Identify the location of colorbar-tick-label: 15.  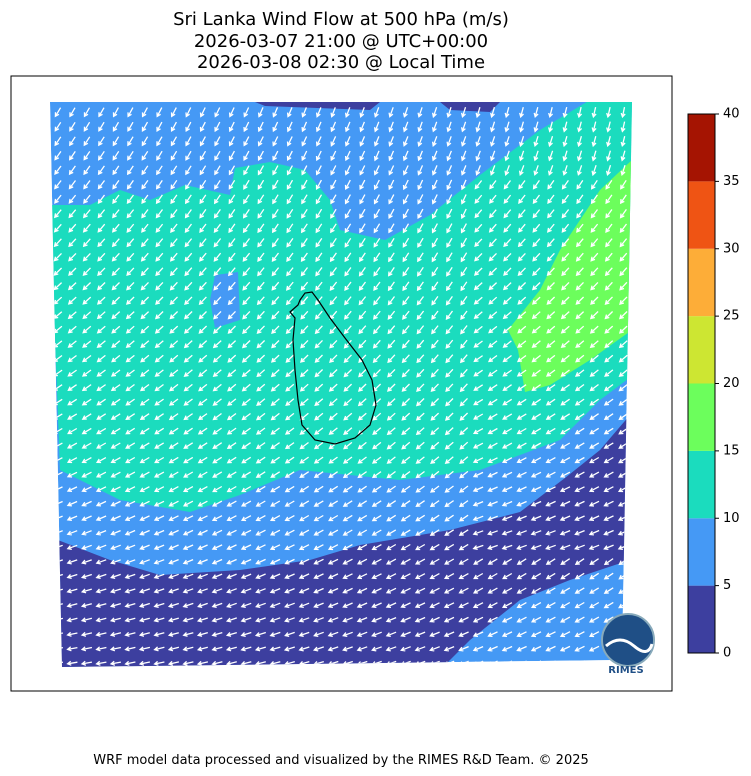
(731, 450).